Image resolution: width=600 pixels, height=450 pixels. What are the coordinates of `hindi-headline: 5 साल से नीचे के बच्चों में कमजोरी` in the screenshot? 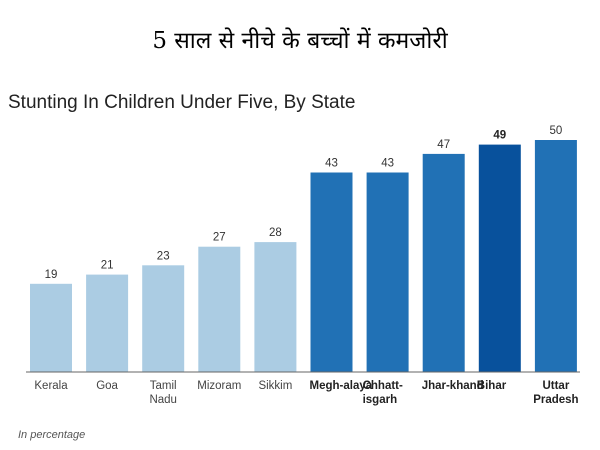 It's located at (300, 40).